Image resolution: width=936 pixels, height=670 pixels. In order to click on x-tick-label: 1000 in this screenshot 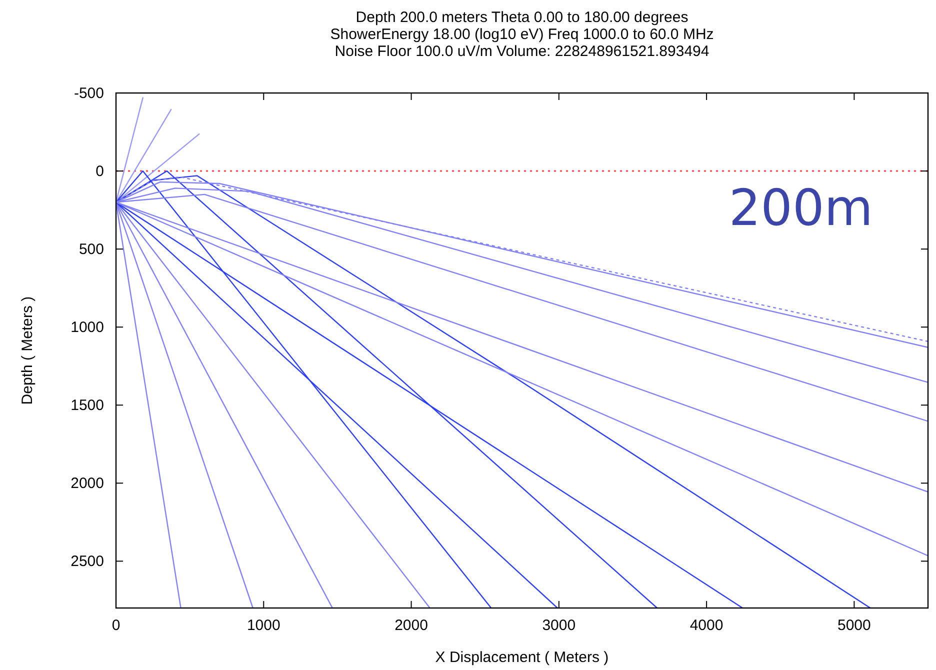, I will do `click(263, 625)`.